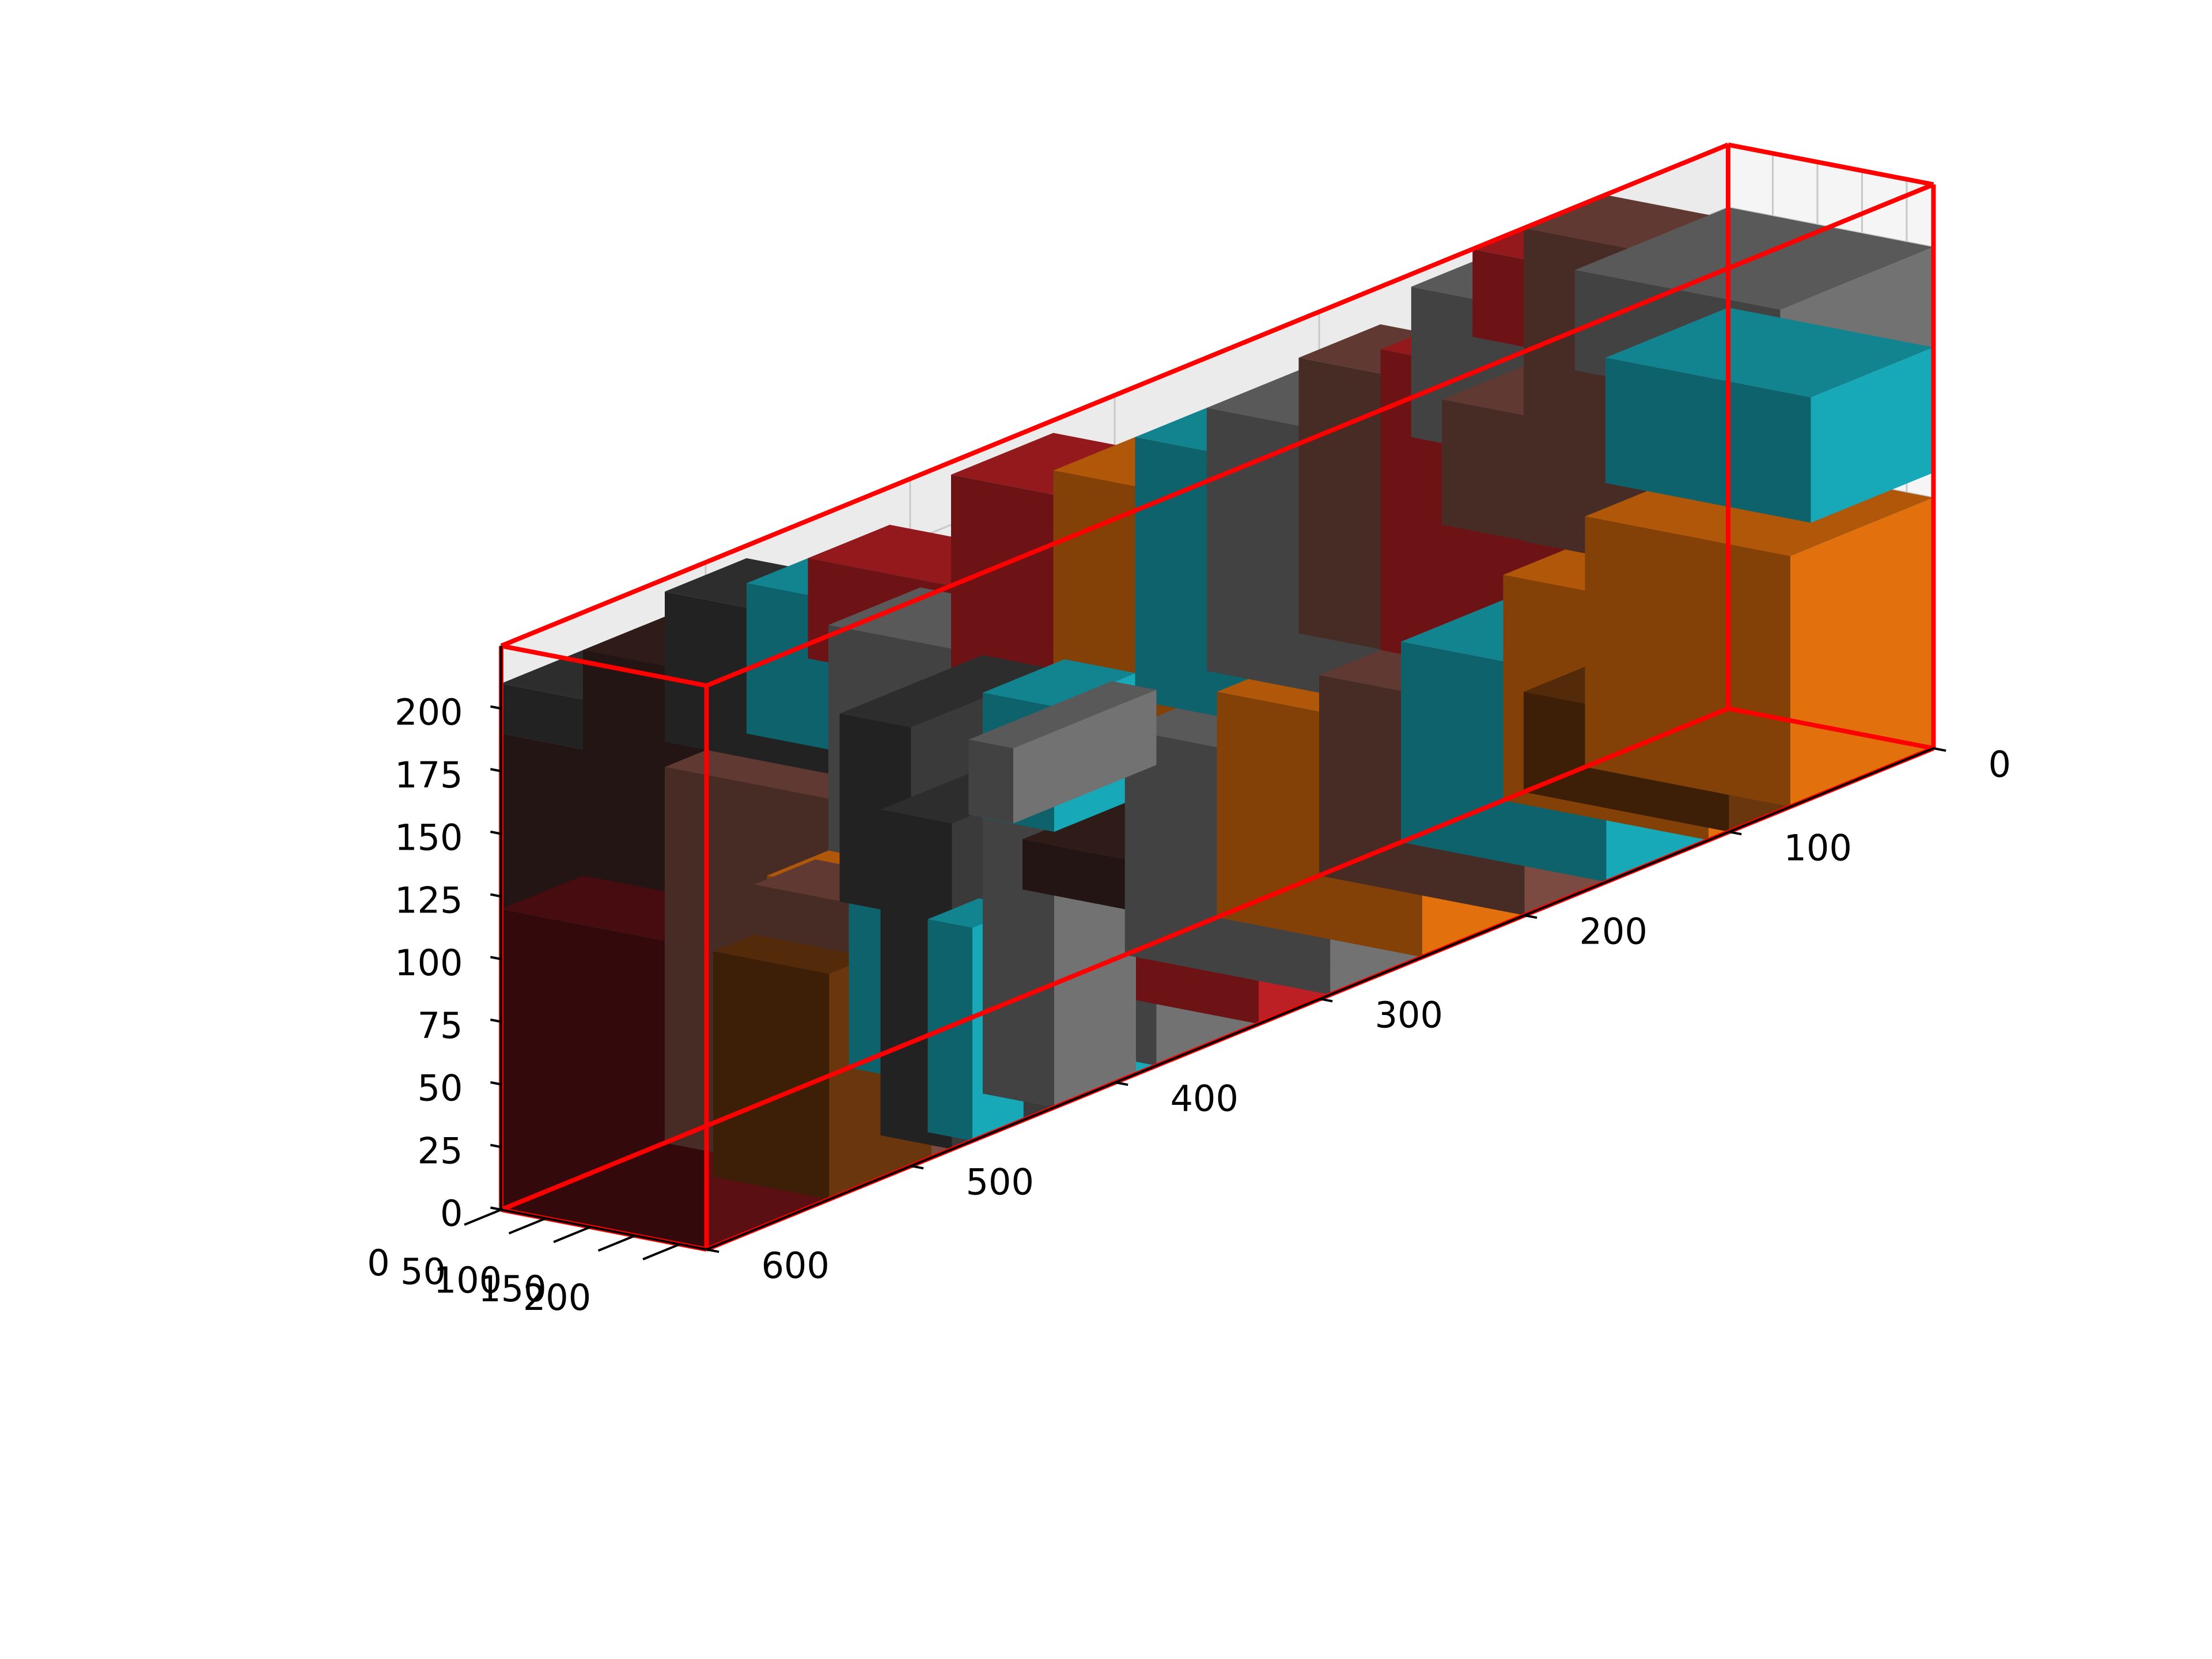 The width and height of the screenshot is (2212, 1659). Describe the element at coordinates (1818, 848) in the screenshot. I see `y-tick-label: 100` at that location.